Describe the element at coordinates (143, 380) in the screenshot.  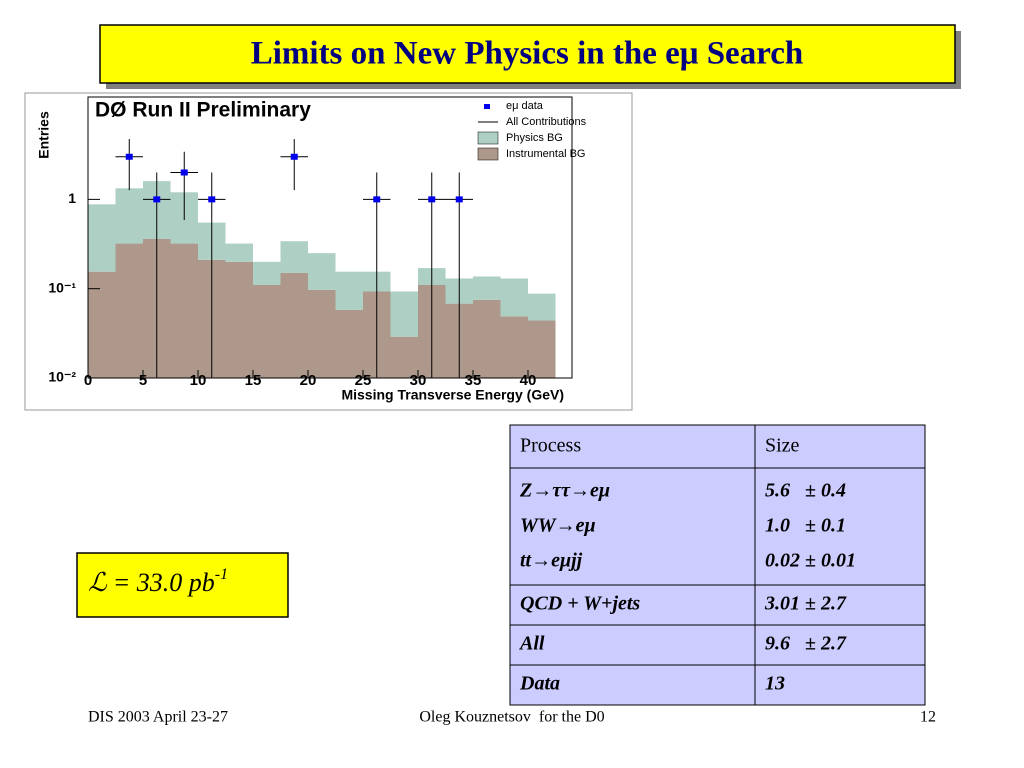
I see `x-tick-label: 5` at that location.